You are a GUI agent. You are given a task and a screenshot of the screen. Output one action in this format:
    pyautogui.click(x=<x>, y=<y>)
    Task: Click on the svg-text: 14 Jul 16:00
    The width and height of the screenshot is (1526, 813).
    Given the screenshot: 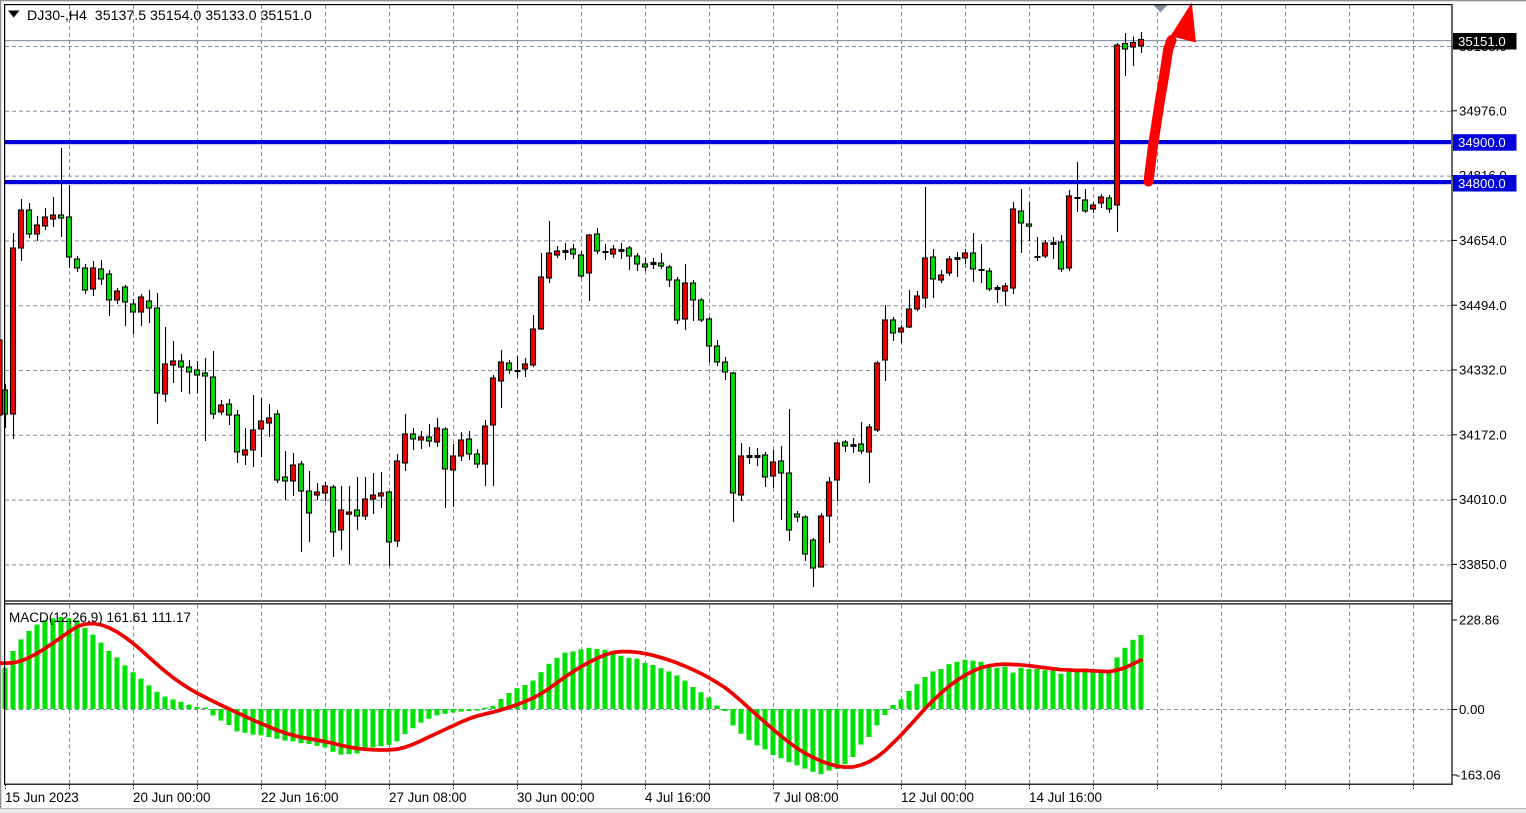 What is the action you would take?
    pyautogui.click(x=1065, y=797)
    